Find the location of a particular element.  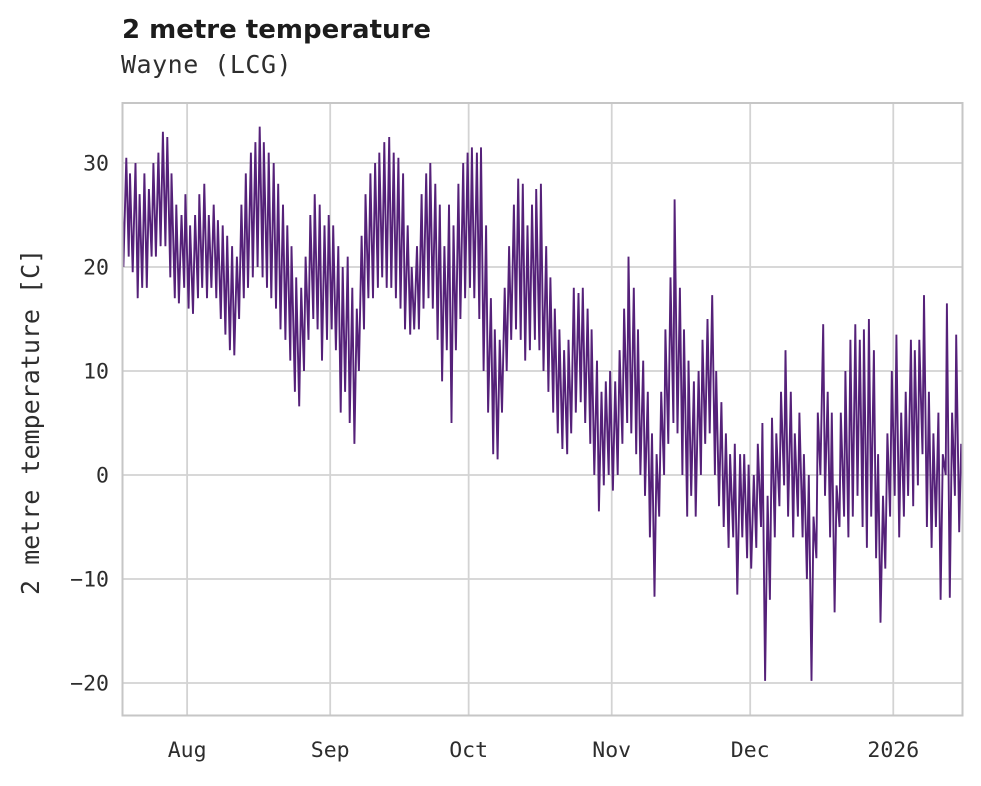

y-tick-label: −10 is located at coordinates (89, 580).